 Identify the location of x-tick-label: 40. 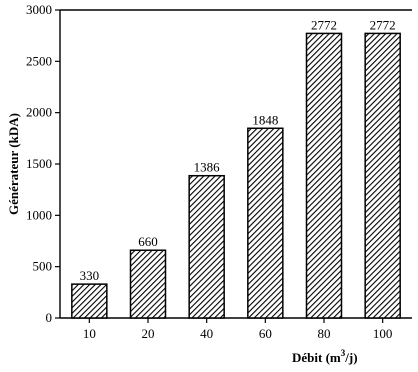
(206, 333).